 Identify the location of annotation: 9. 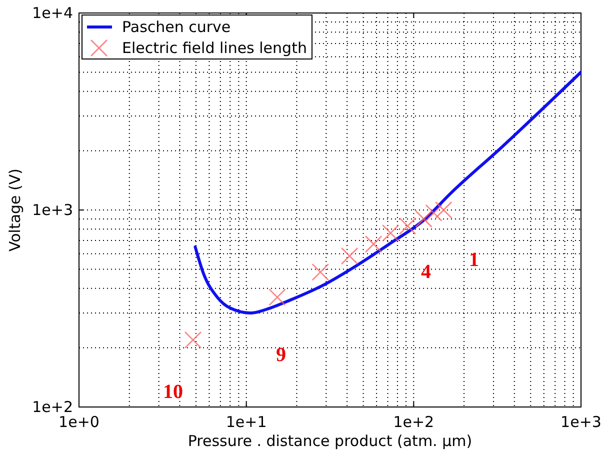
(281, 355).